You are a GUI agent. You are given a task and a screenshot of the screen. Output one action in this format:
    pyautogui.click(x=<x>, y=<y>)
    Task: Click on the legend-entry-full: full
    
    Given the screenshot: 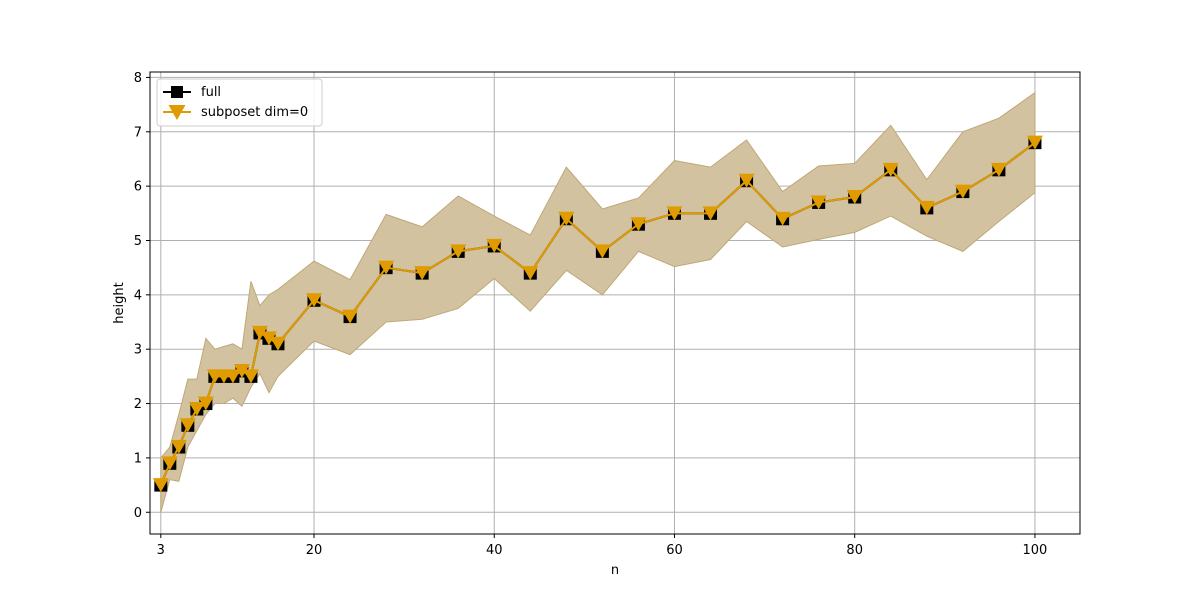 What is the action you would take?
    pyautogui.click(x=192, y=92)
    